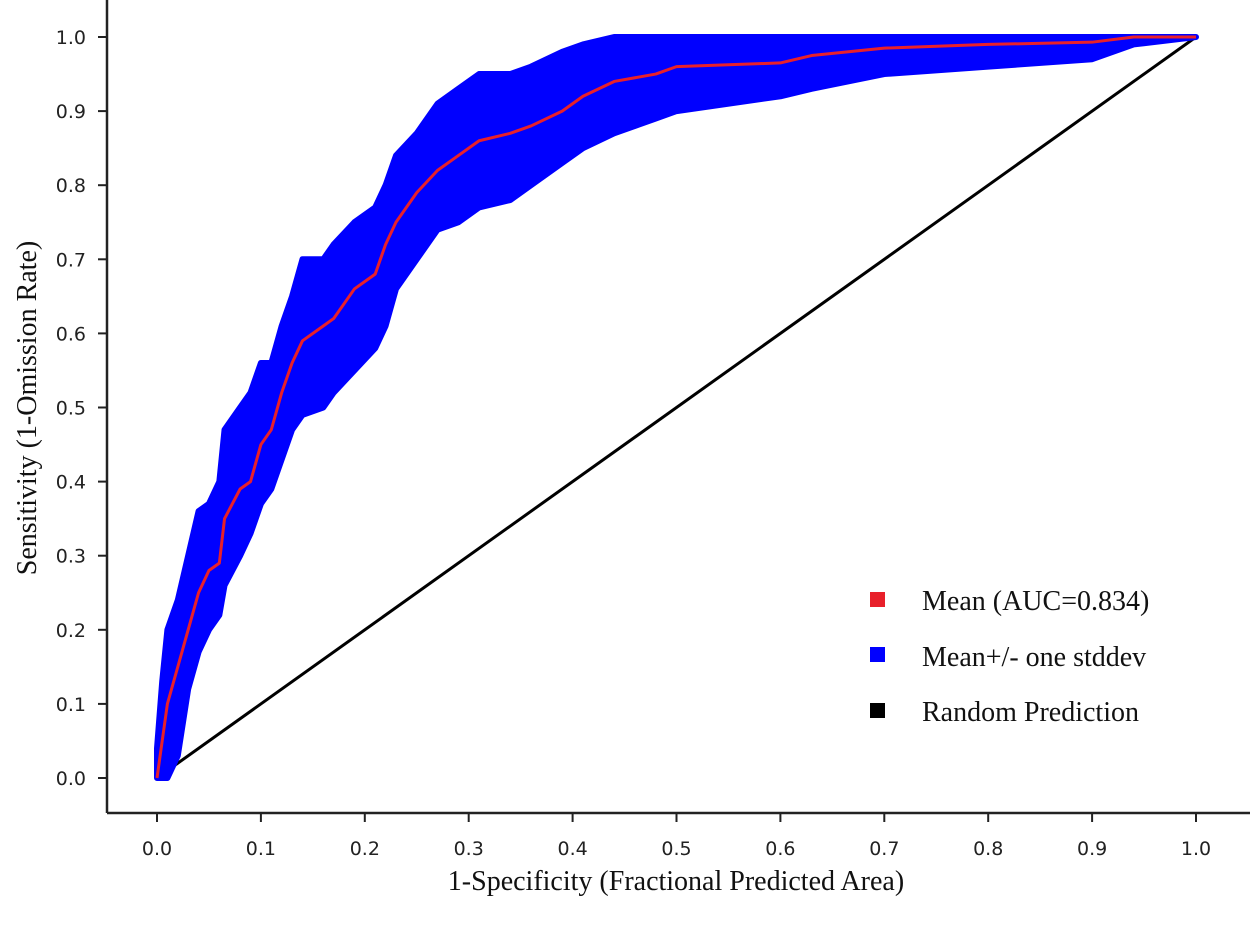 Image resolution: width=1250 pixels, height=928 pixels. Describe the element at coordinates (71, 186) in the screenshot. I see `y-tick-label: 0.8` at that location.